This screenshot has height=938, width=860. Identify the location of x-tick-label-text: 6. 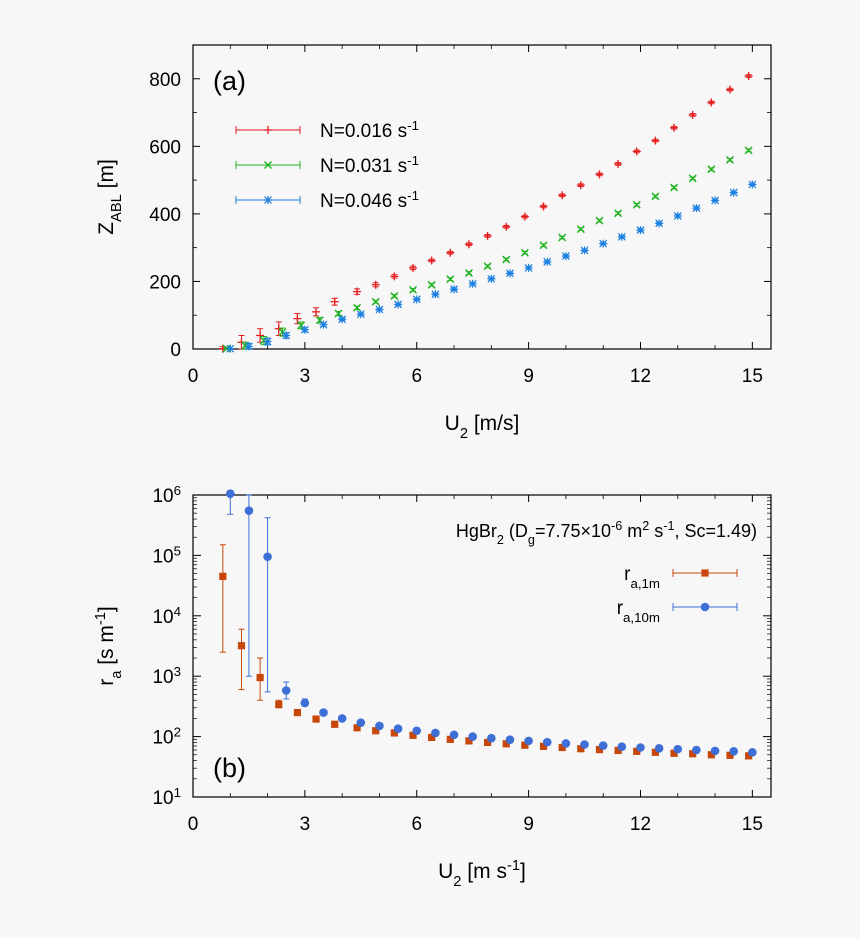
(416, 376).